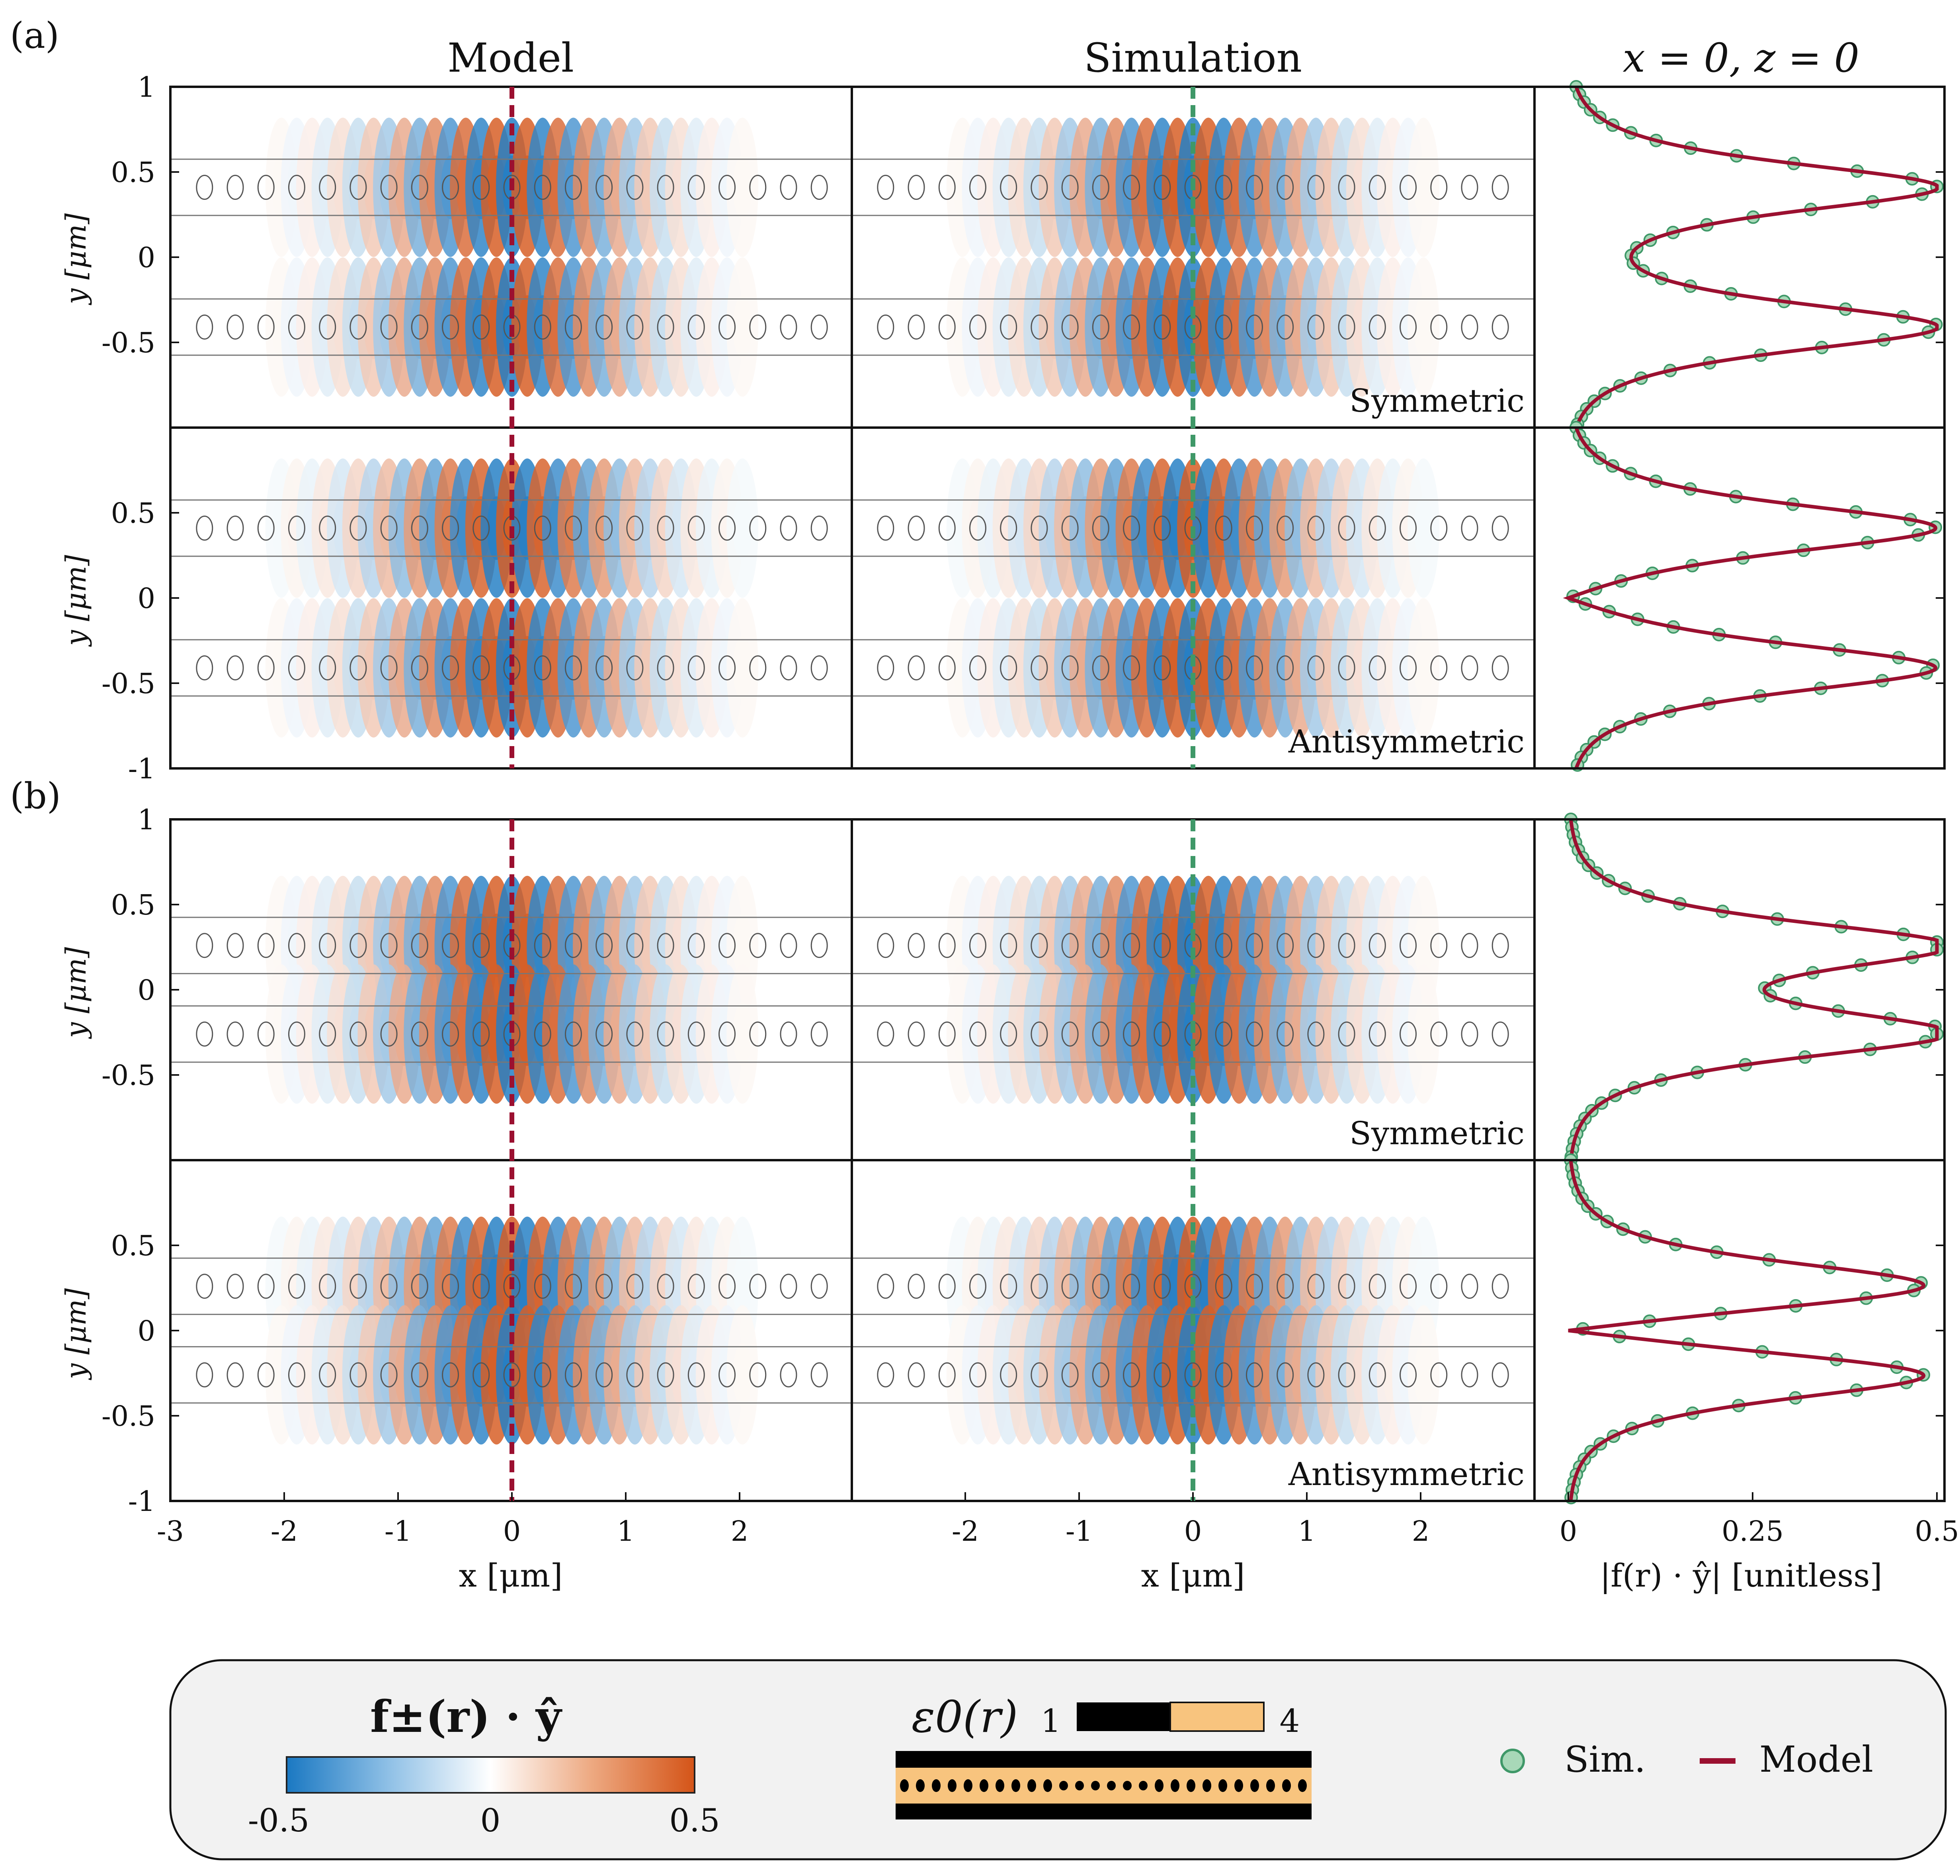  Describe the element at coordinates (740, 1531) in the screenshot. I see `x-tick-label: 2` at that location.